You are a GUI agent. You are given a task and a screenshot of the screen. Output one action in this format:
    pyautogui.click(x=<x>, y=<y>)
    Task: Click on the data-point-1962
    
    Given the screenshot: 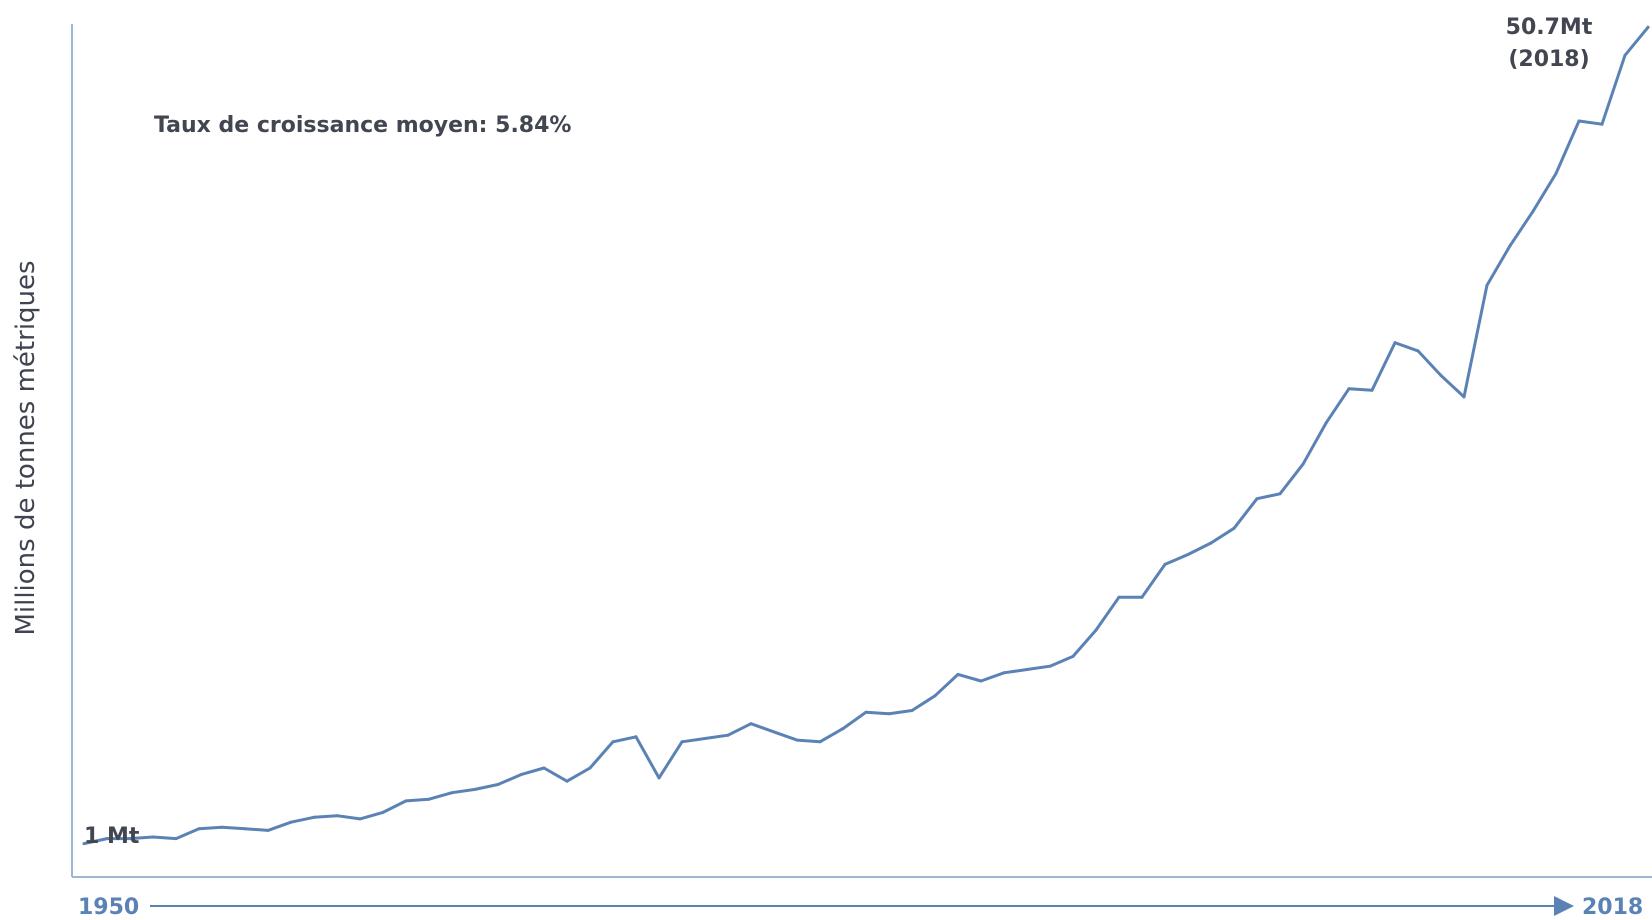 What is the action you would take?
    pyautogui.click(x=360, y=818)
    